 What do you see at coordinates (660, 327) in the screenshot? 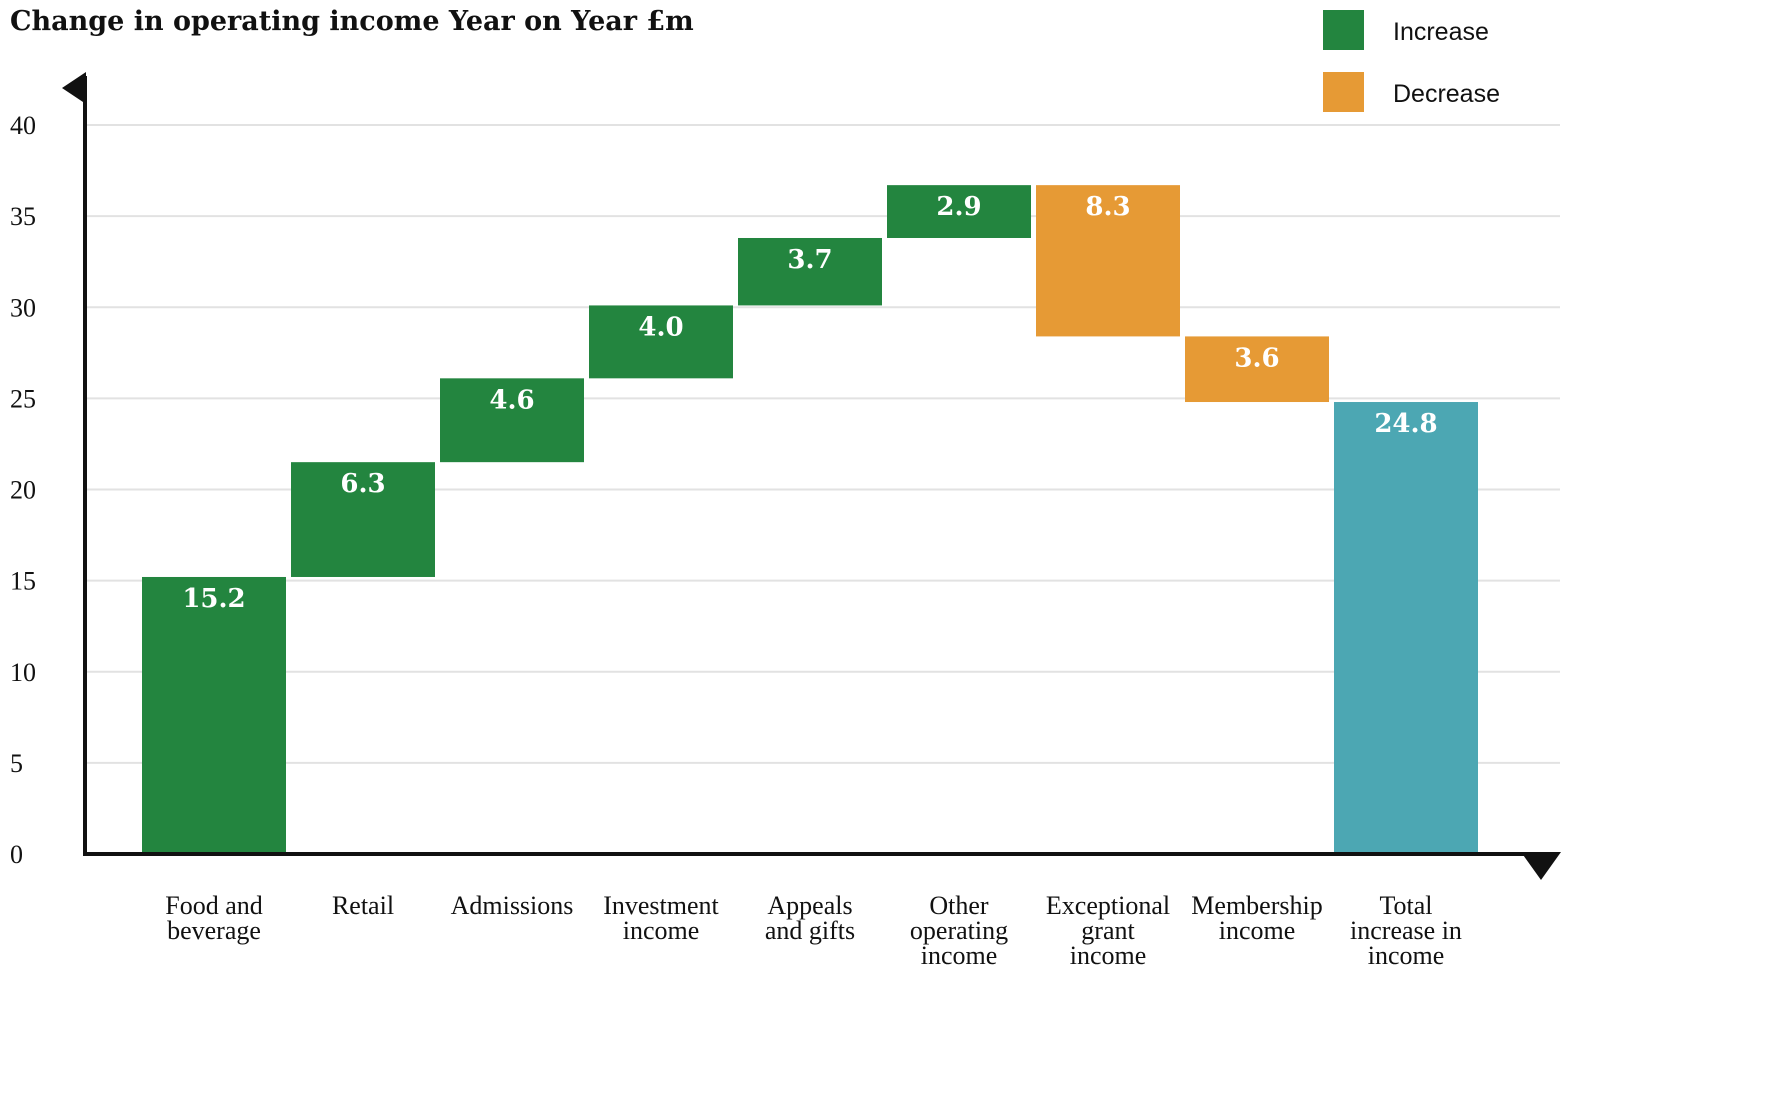
I see `data-label: 4.0` at bounding box center [660, 327].